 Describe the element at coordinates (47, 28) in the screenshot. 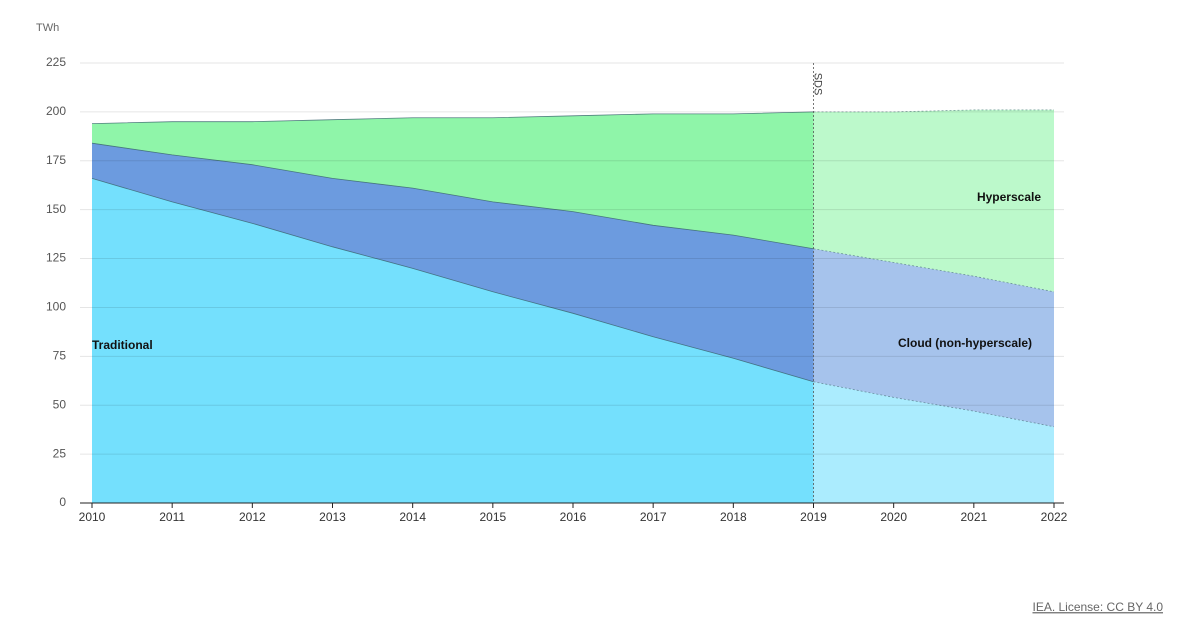

I see `y-unit: TWh` at that location.